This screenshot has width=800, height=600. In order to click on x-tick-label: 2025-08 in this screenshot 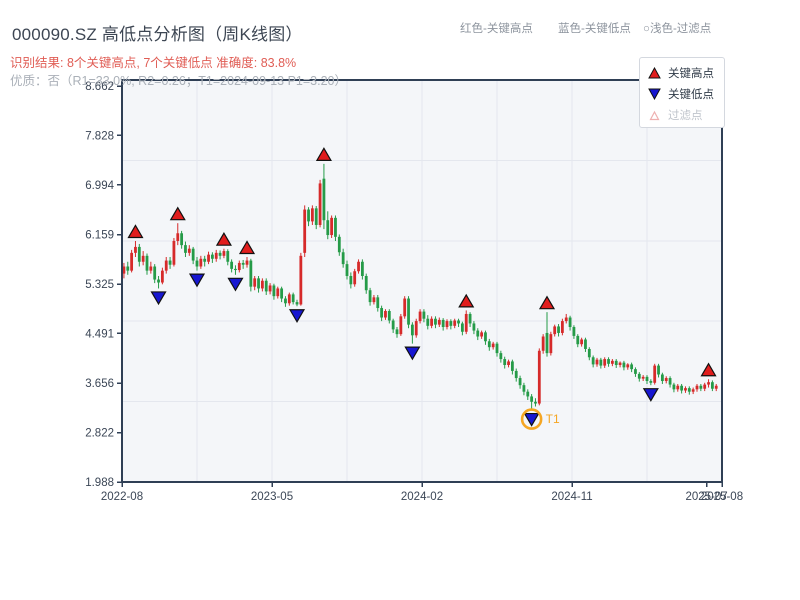, I will do `click(722, 497)`.